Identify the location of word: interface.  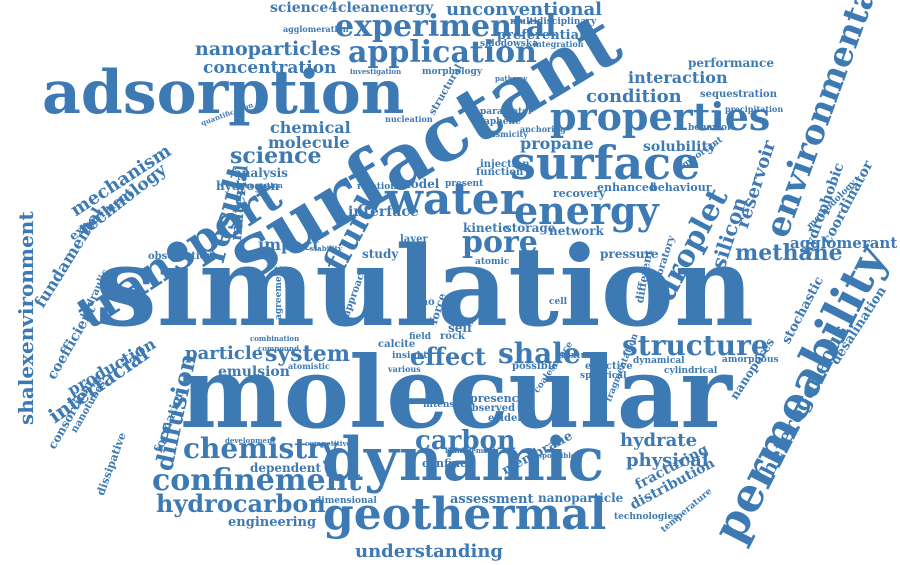
(383, 212).